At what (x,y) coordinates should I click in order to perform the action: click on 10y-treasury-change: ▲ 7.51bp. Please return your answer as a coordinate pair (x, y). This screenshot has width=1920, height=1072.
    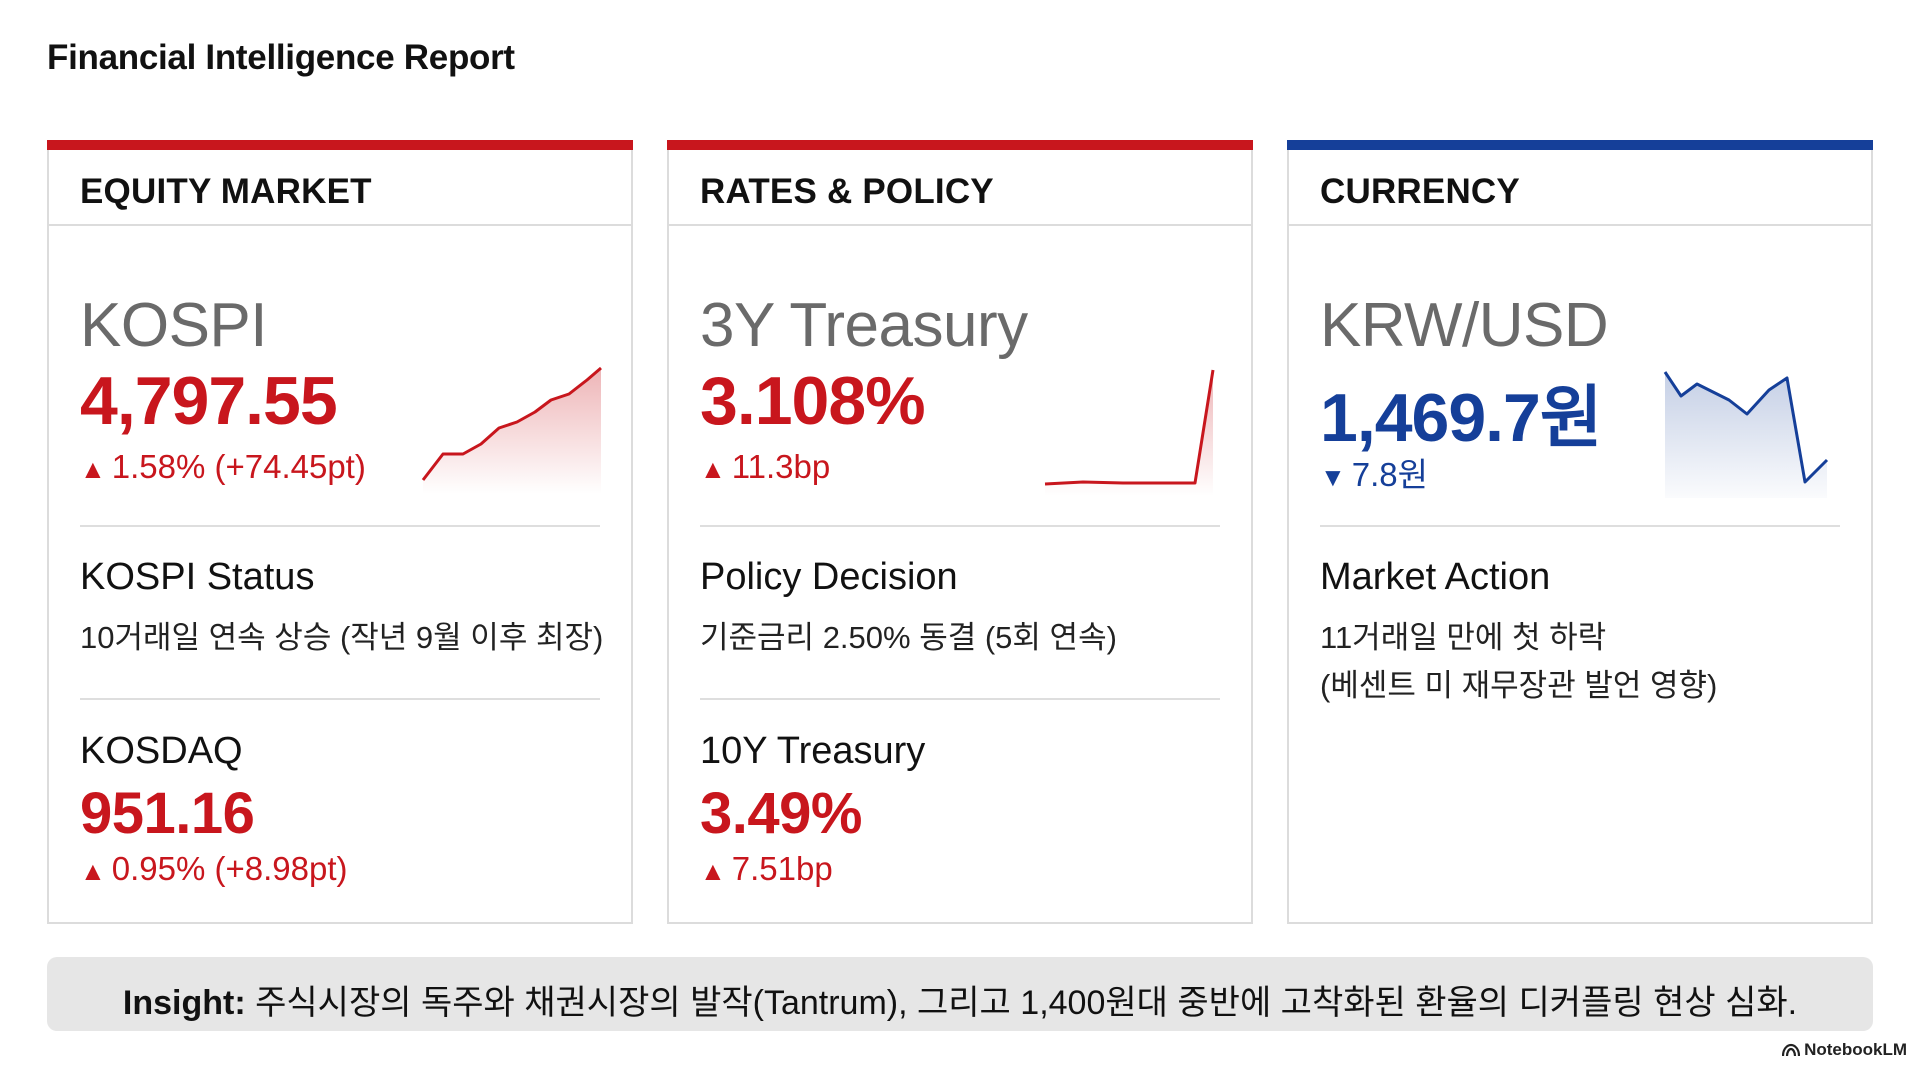
    Looking at the image, I should click on (766, 869).